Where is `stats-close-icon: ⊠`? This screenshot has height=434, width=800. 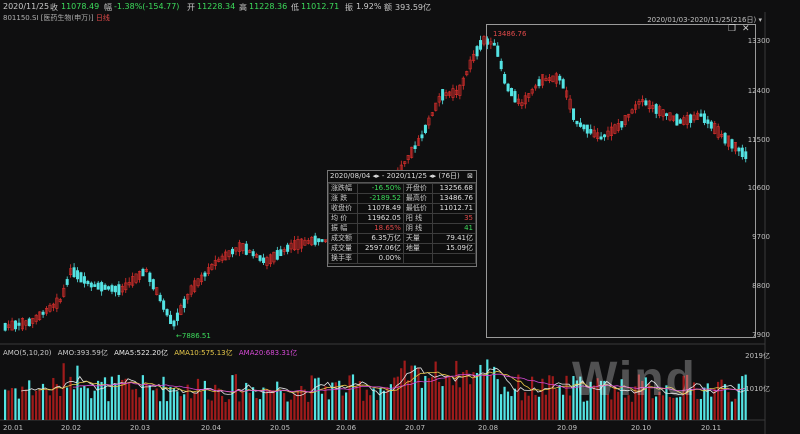 stats-close-icon: ⊠ is located at coordinates (470, 176).